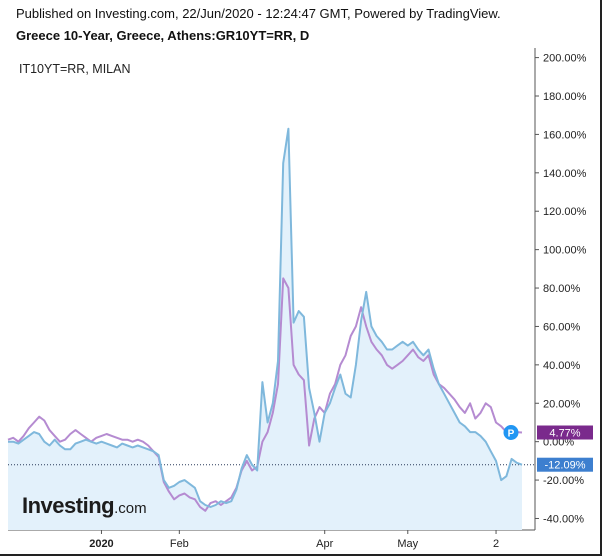 The height and width of the screenshot is (556, 602). I want to click on y-tick-label: 140.00%, so click(565, 174).